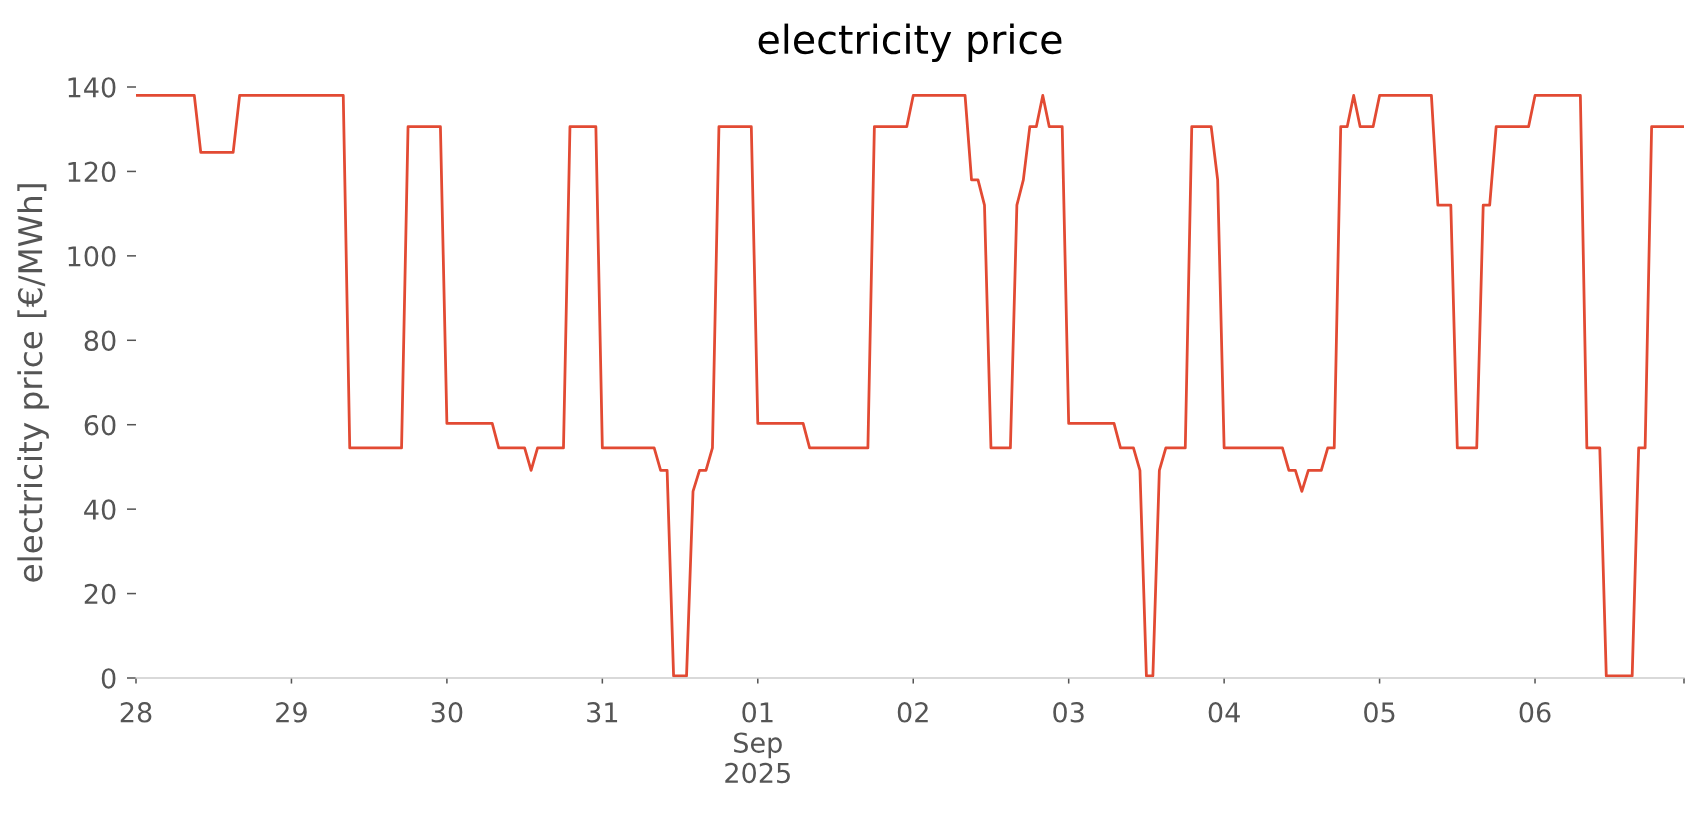 The width and height of the screenshot is (1706, 815). Describe the element at coordinates (100, 425) in the screenshot. I see `y-tick-label: 60` at that location.